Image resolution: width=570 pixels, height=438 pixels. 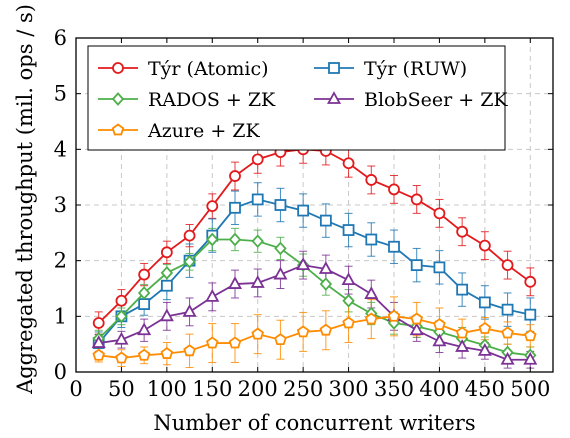 What do you see at coordinates (394, 389) in the screenshot?
I see `x-tick-label: 350` at bounding box center [394, 389].